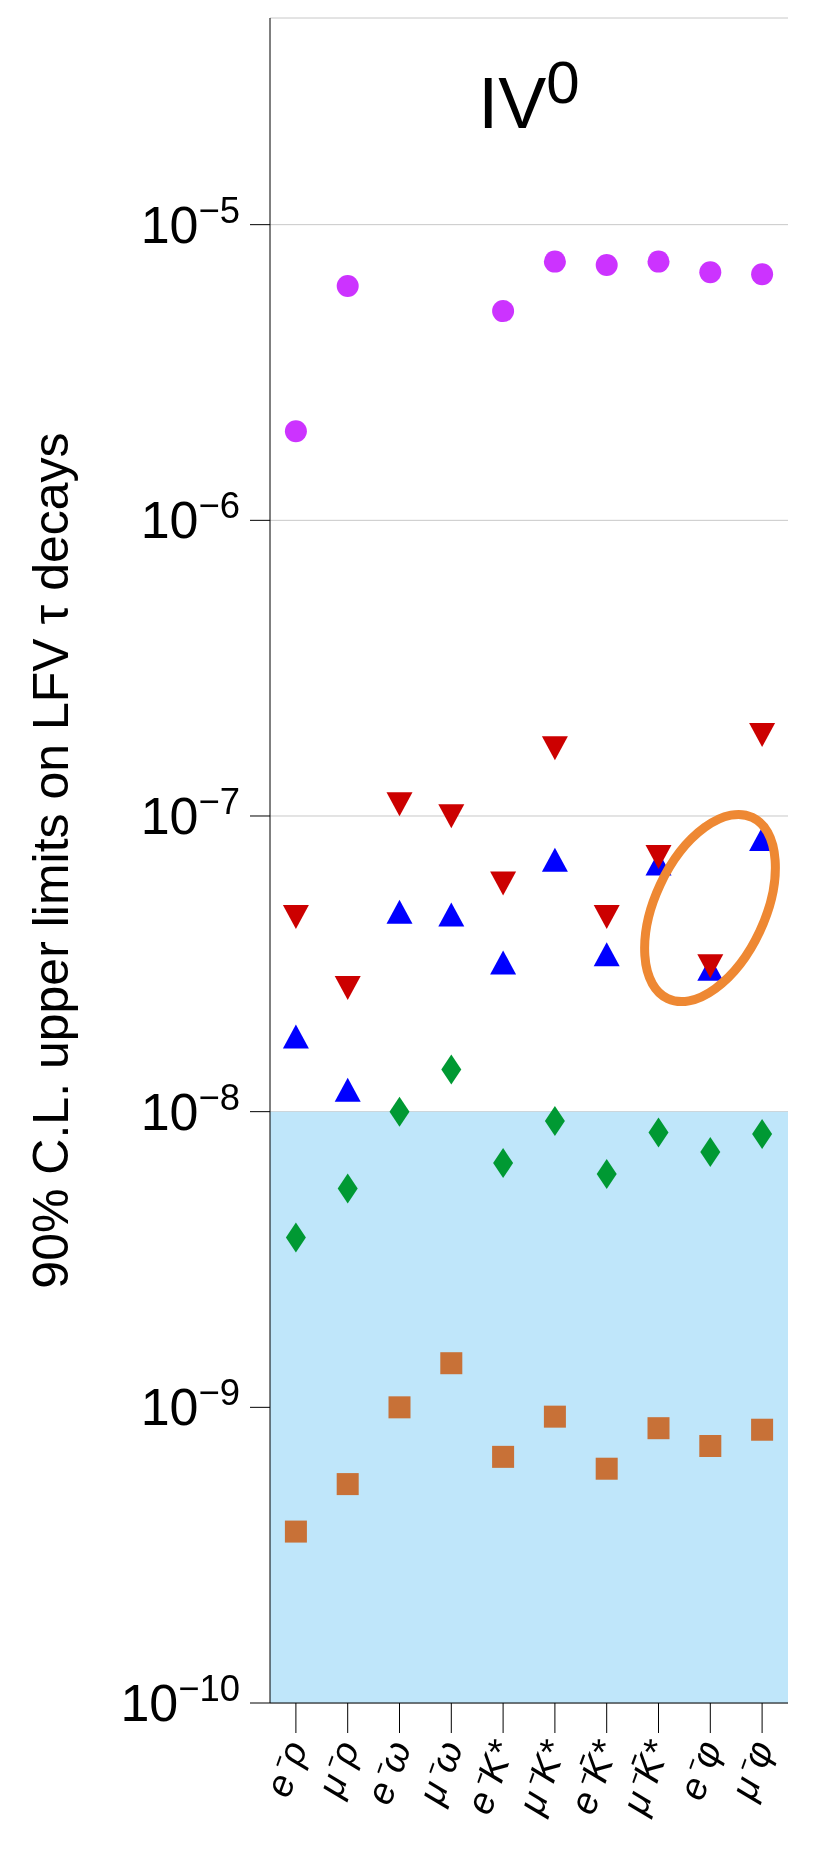  What do you see at coordinates (190, 517) in the screenshot?
I see `y-tick-label: 10$^{−6}$` at bounding box center [190, 517].